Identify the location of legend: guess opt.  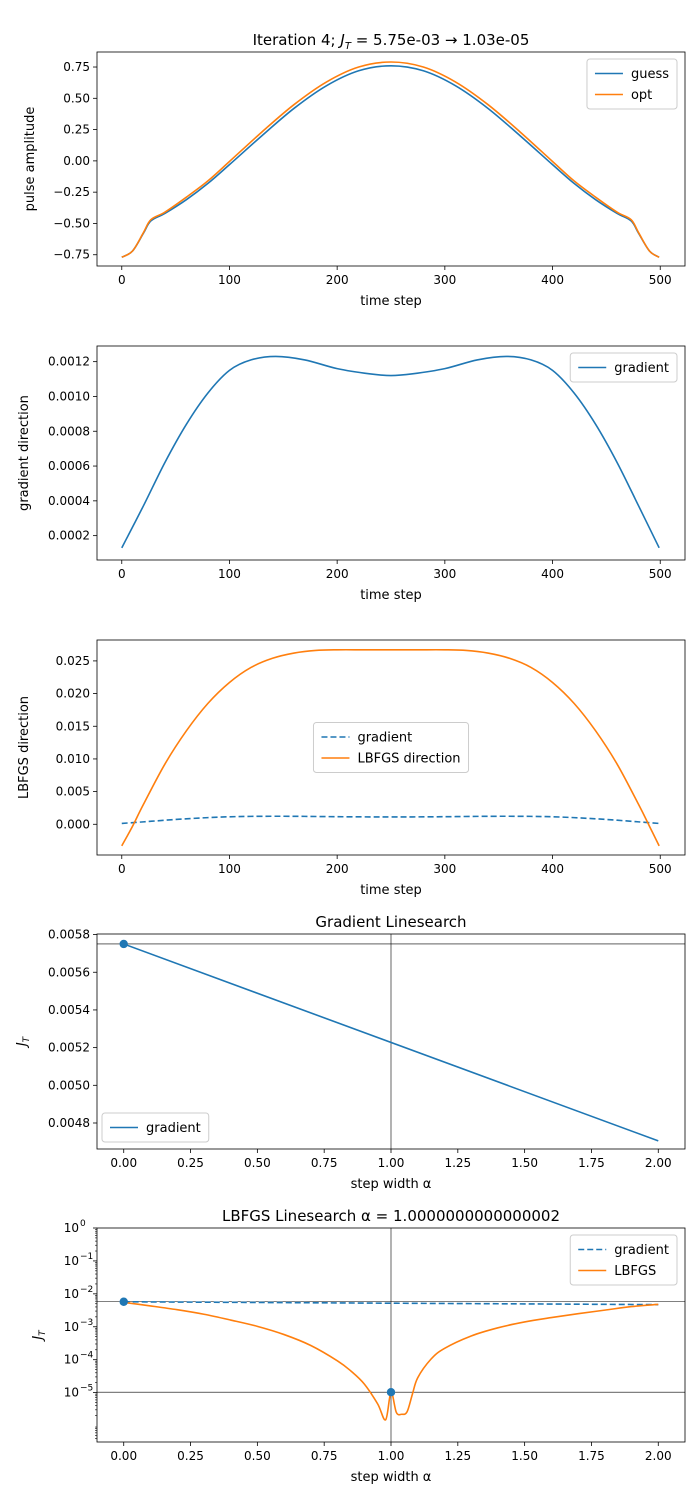
(632, 84).